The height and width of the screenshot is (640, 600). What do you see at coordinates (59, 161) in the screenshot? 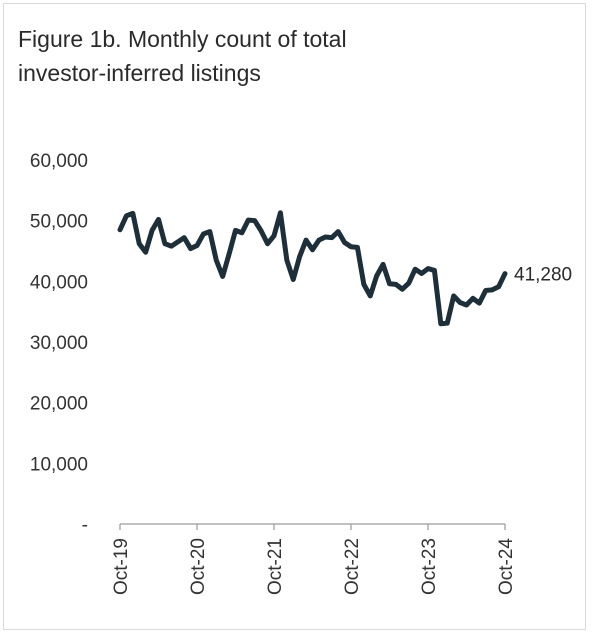
I see `y-tick-label: 60,000` at bounding box center [59, 161].